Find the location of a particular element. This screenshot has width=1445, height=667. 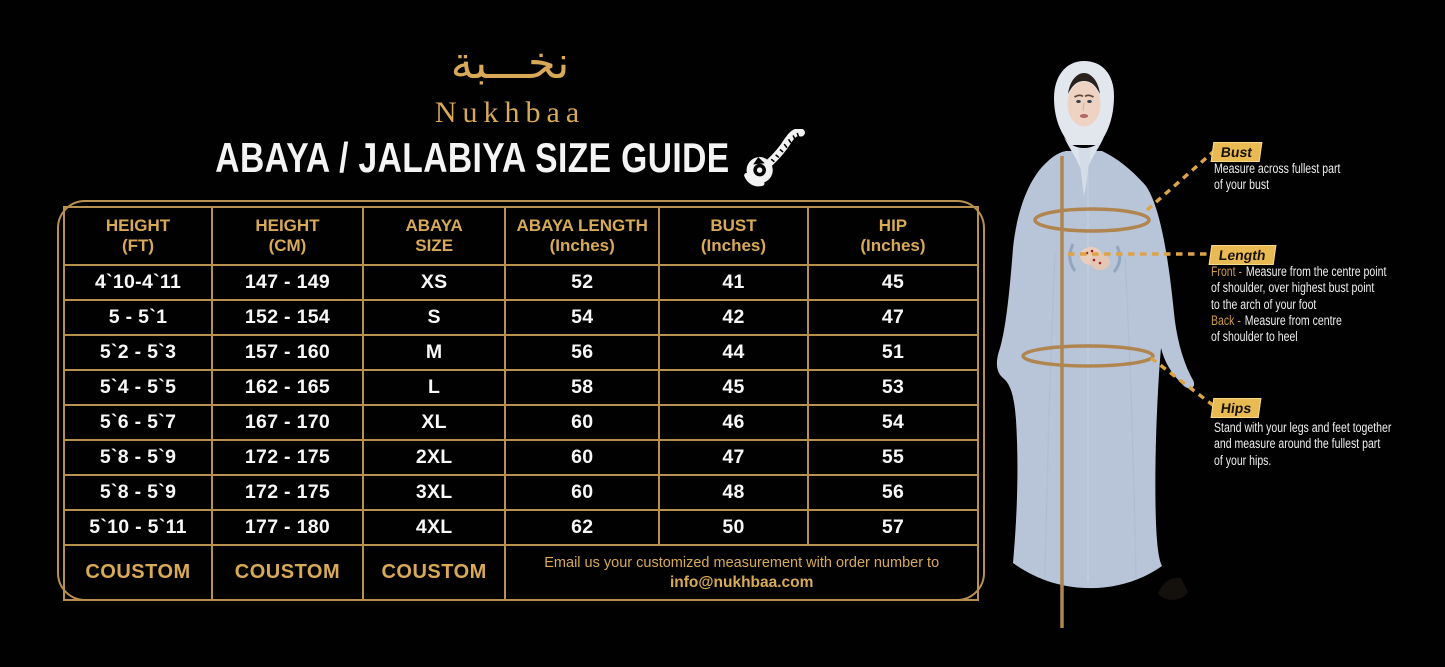

size-cell: 2XL is located at coordinates (434, 457).